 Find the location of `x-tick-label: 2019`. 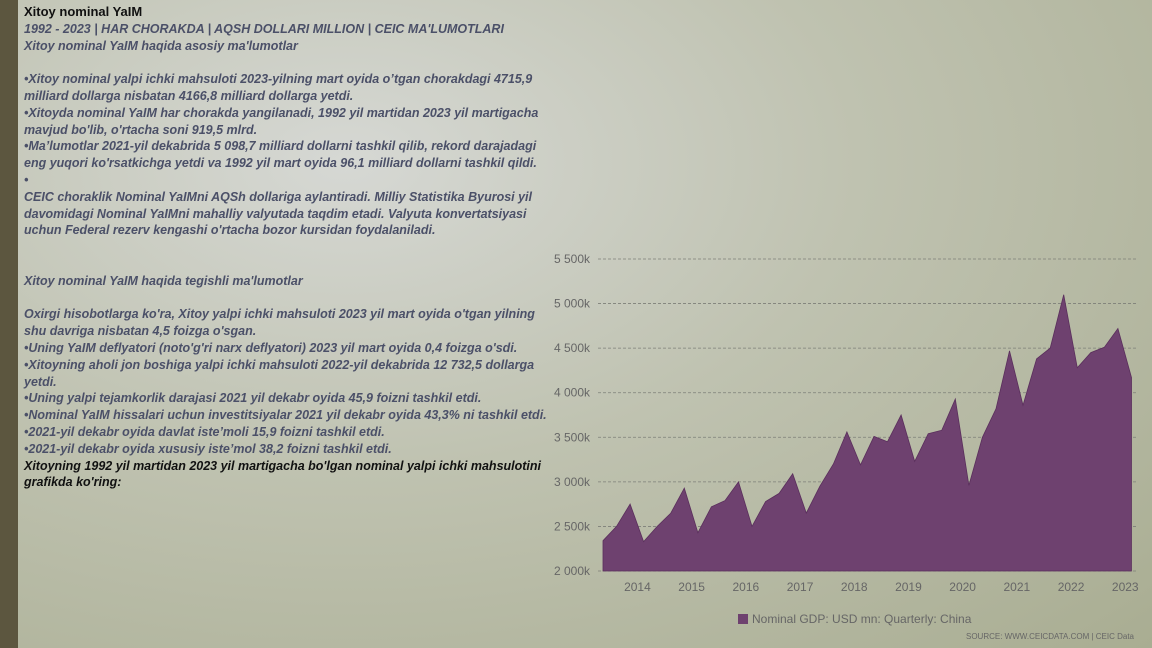

x-tick-label: 2019 is located at coordinates (908, 587).